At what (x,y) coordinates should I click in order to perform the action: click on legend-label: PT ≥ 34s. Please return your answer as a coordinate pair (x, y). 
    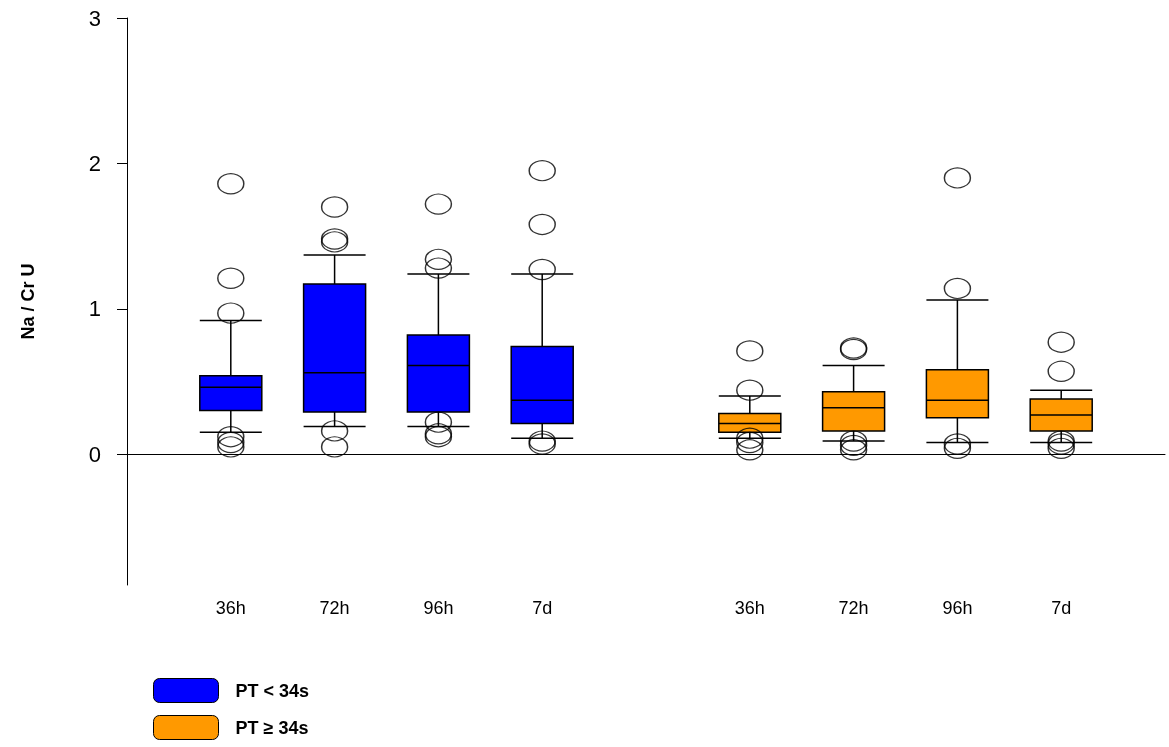
    Looking at the image, I should click on (272, 727).